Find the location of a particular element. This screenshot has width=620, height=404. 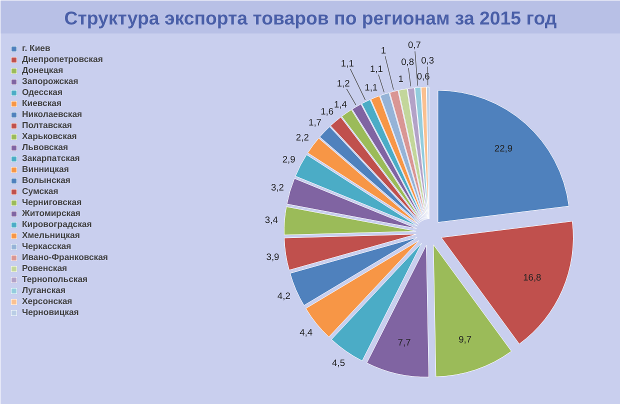

data-label: 2,9 is located at coordinates (289, 159).